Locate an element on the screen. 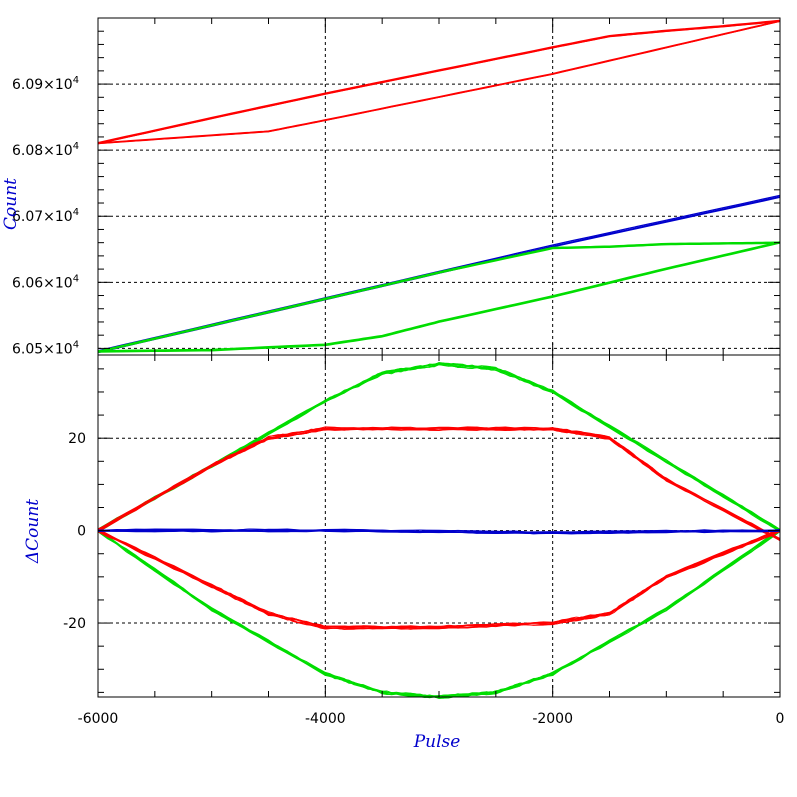 This screenshot has width=797, height=797. x-tick-label: -2000 is located at coordinates (552, 719).